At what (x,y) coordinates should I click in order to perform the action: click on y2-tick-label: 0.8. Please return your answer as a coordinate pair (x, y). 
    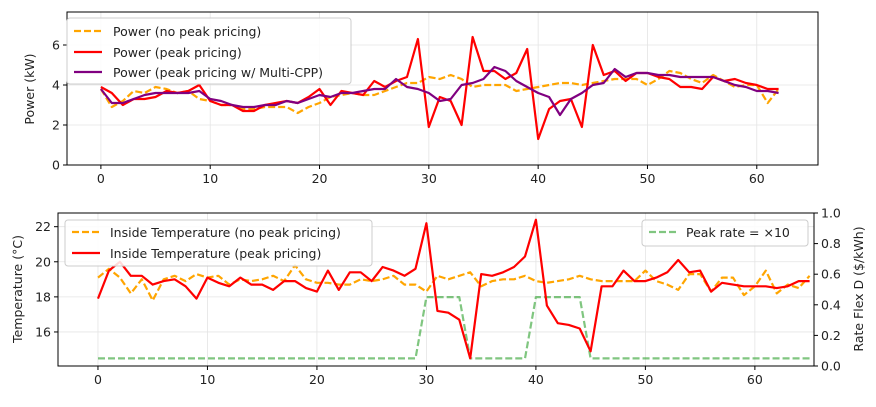
    Looking at the image, I should click on (831, 243).